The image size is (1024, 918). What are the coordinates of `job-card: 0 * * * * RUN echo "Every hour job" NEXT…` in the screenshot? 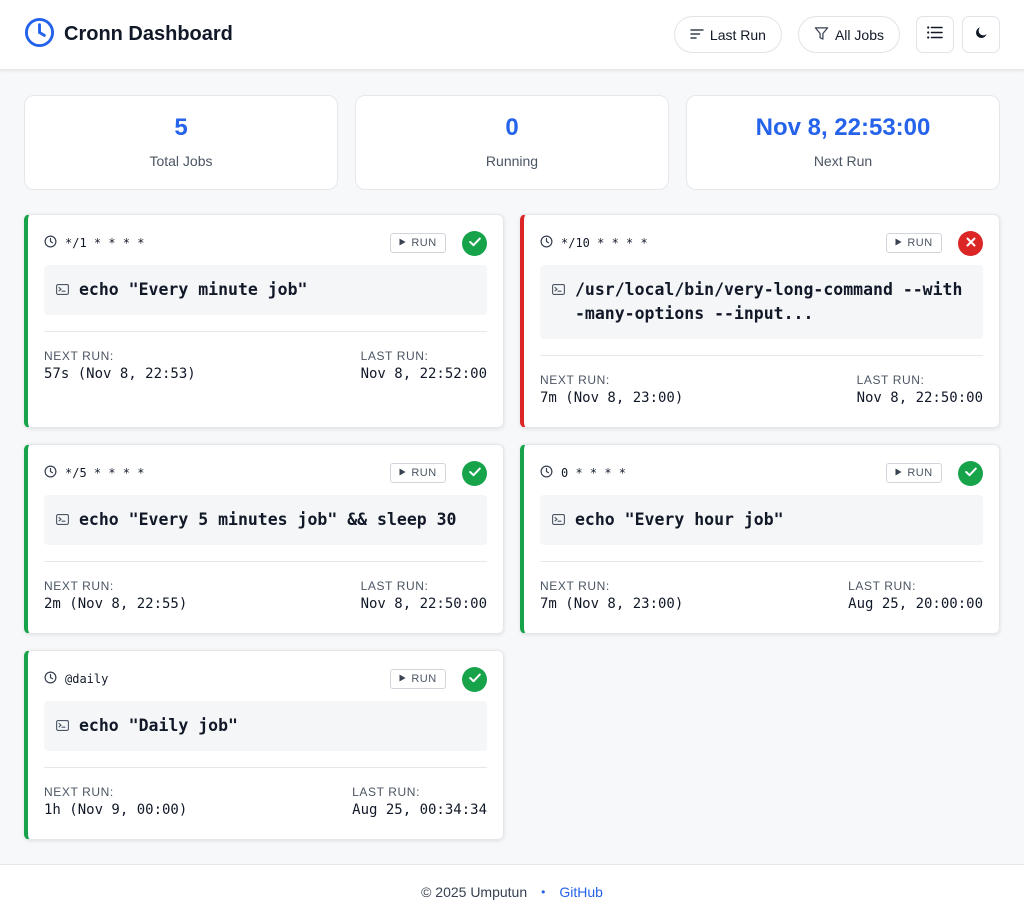 It's located at (760, 539).